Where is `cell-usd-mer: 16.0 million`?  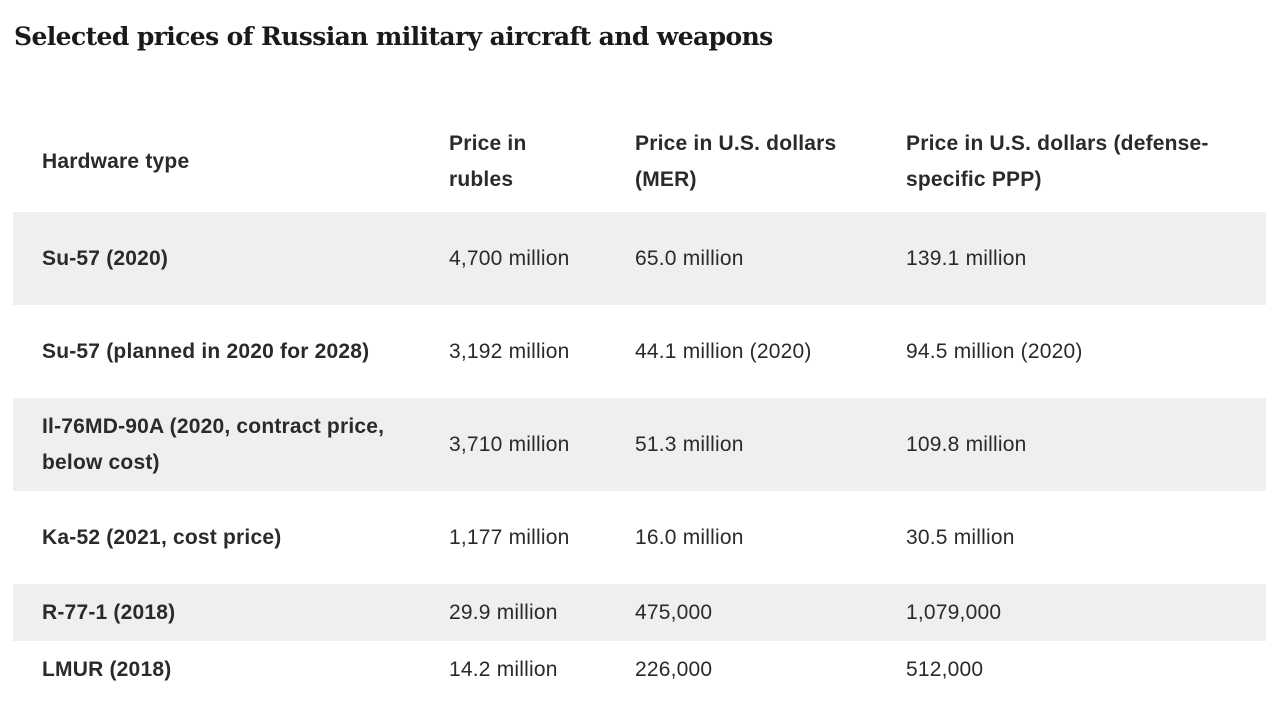
cell-usd-mer: 16.0 million is located at coordinates (689, 537).